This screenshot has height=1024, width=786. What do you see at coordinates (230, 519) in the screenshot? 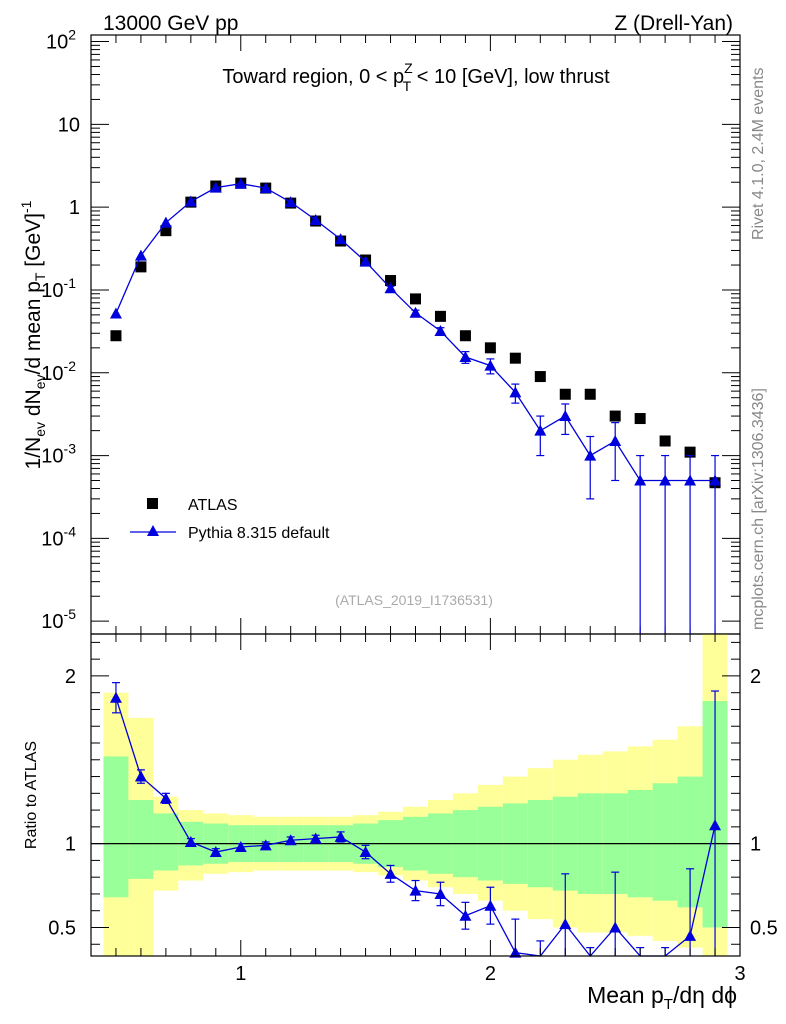
I see `legend: ATLAS Pythia 8.315 default` at bounding box center [230, 519].